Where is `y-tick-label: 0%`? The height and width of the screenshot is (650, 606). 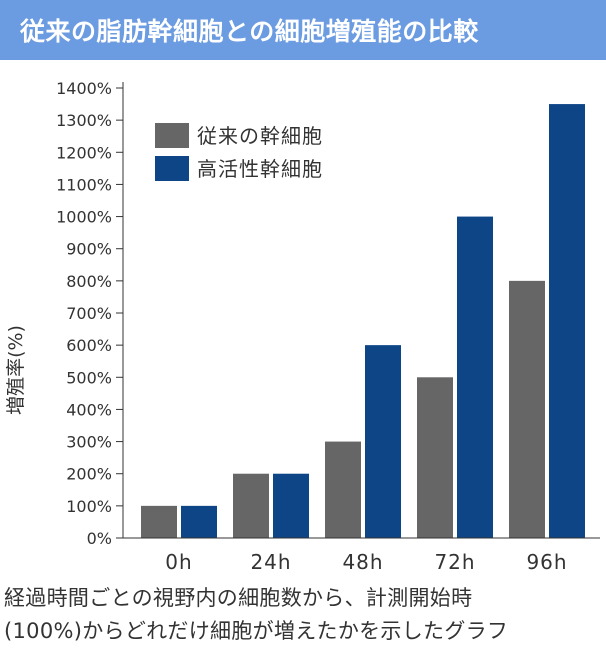 y-tick-label: 0% is located at coordinates (99, 538).